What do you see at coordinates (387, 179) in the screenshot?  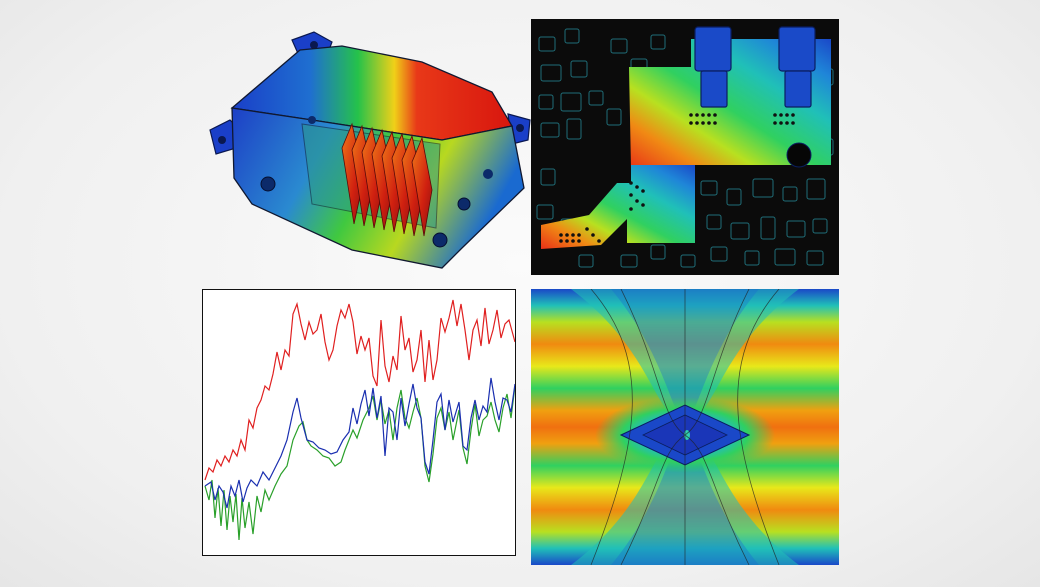 I see `heatsink-fins` at bounding box center [387, 179].